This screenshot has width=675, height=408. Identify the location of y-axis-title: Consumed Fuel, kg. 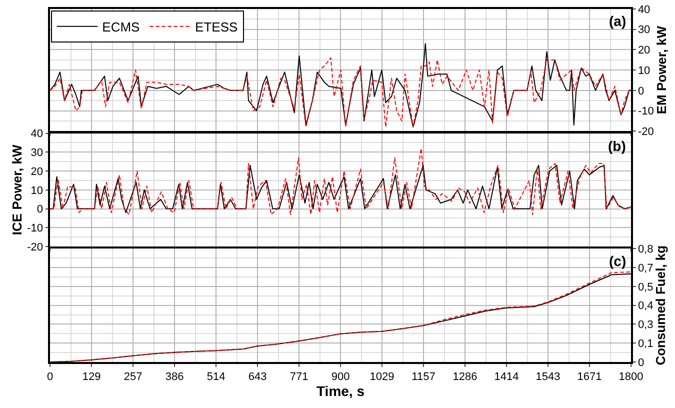
(660, 305).